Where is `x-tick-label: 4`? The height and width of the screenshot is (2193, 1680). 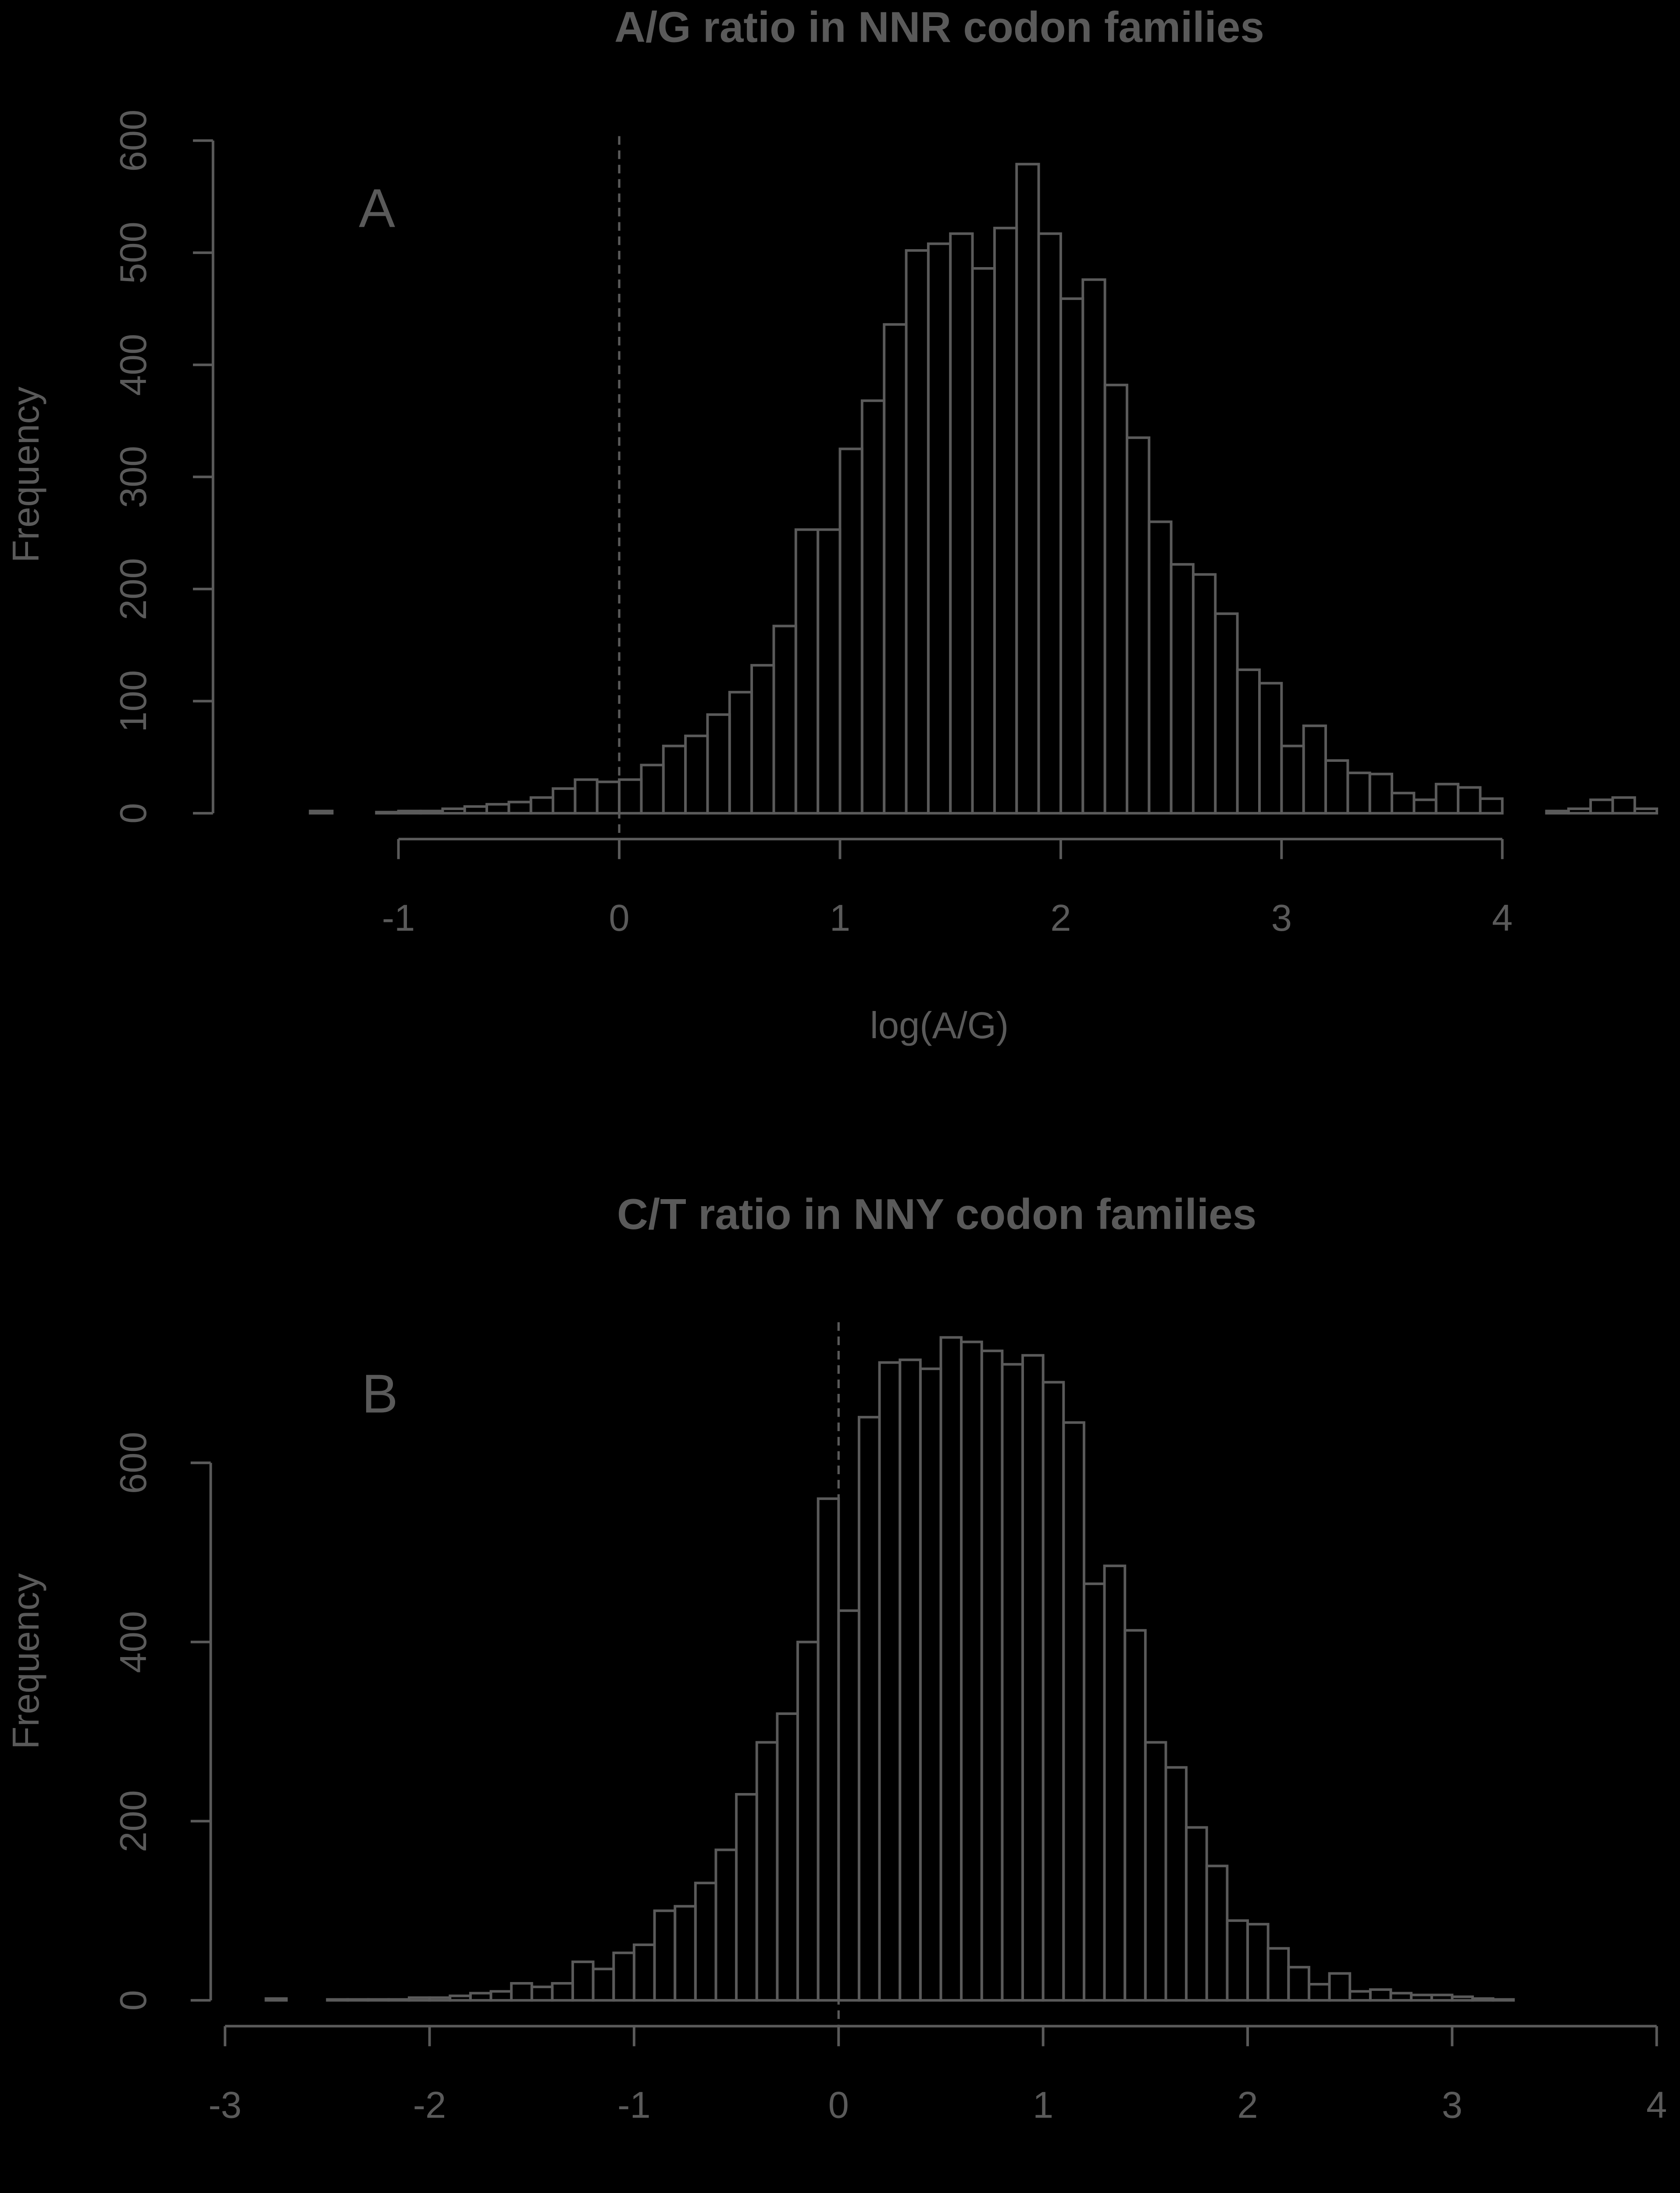 x-tick-label: 4 is located at coordinates (1657, 2105).